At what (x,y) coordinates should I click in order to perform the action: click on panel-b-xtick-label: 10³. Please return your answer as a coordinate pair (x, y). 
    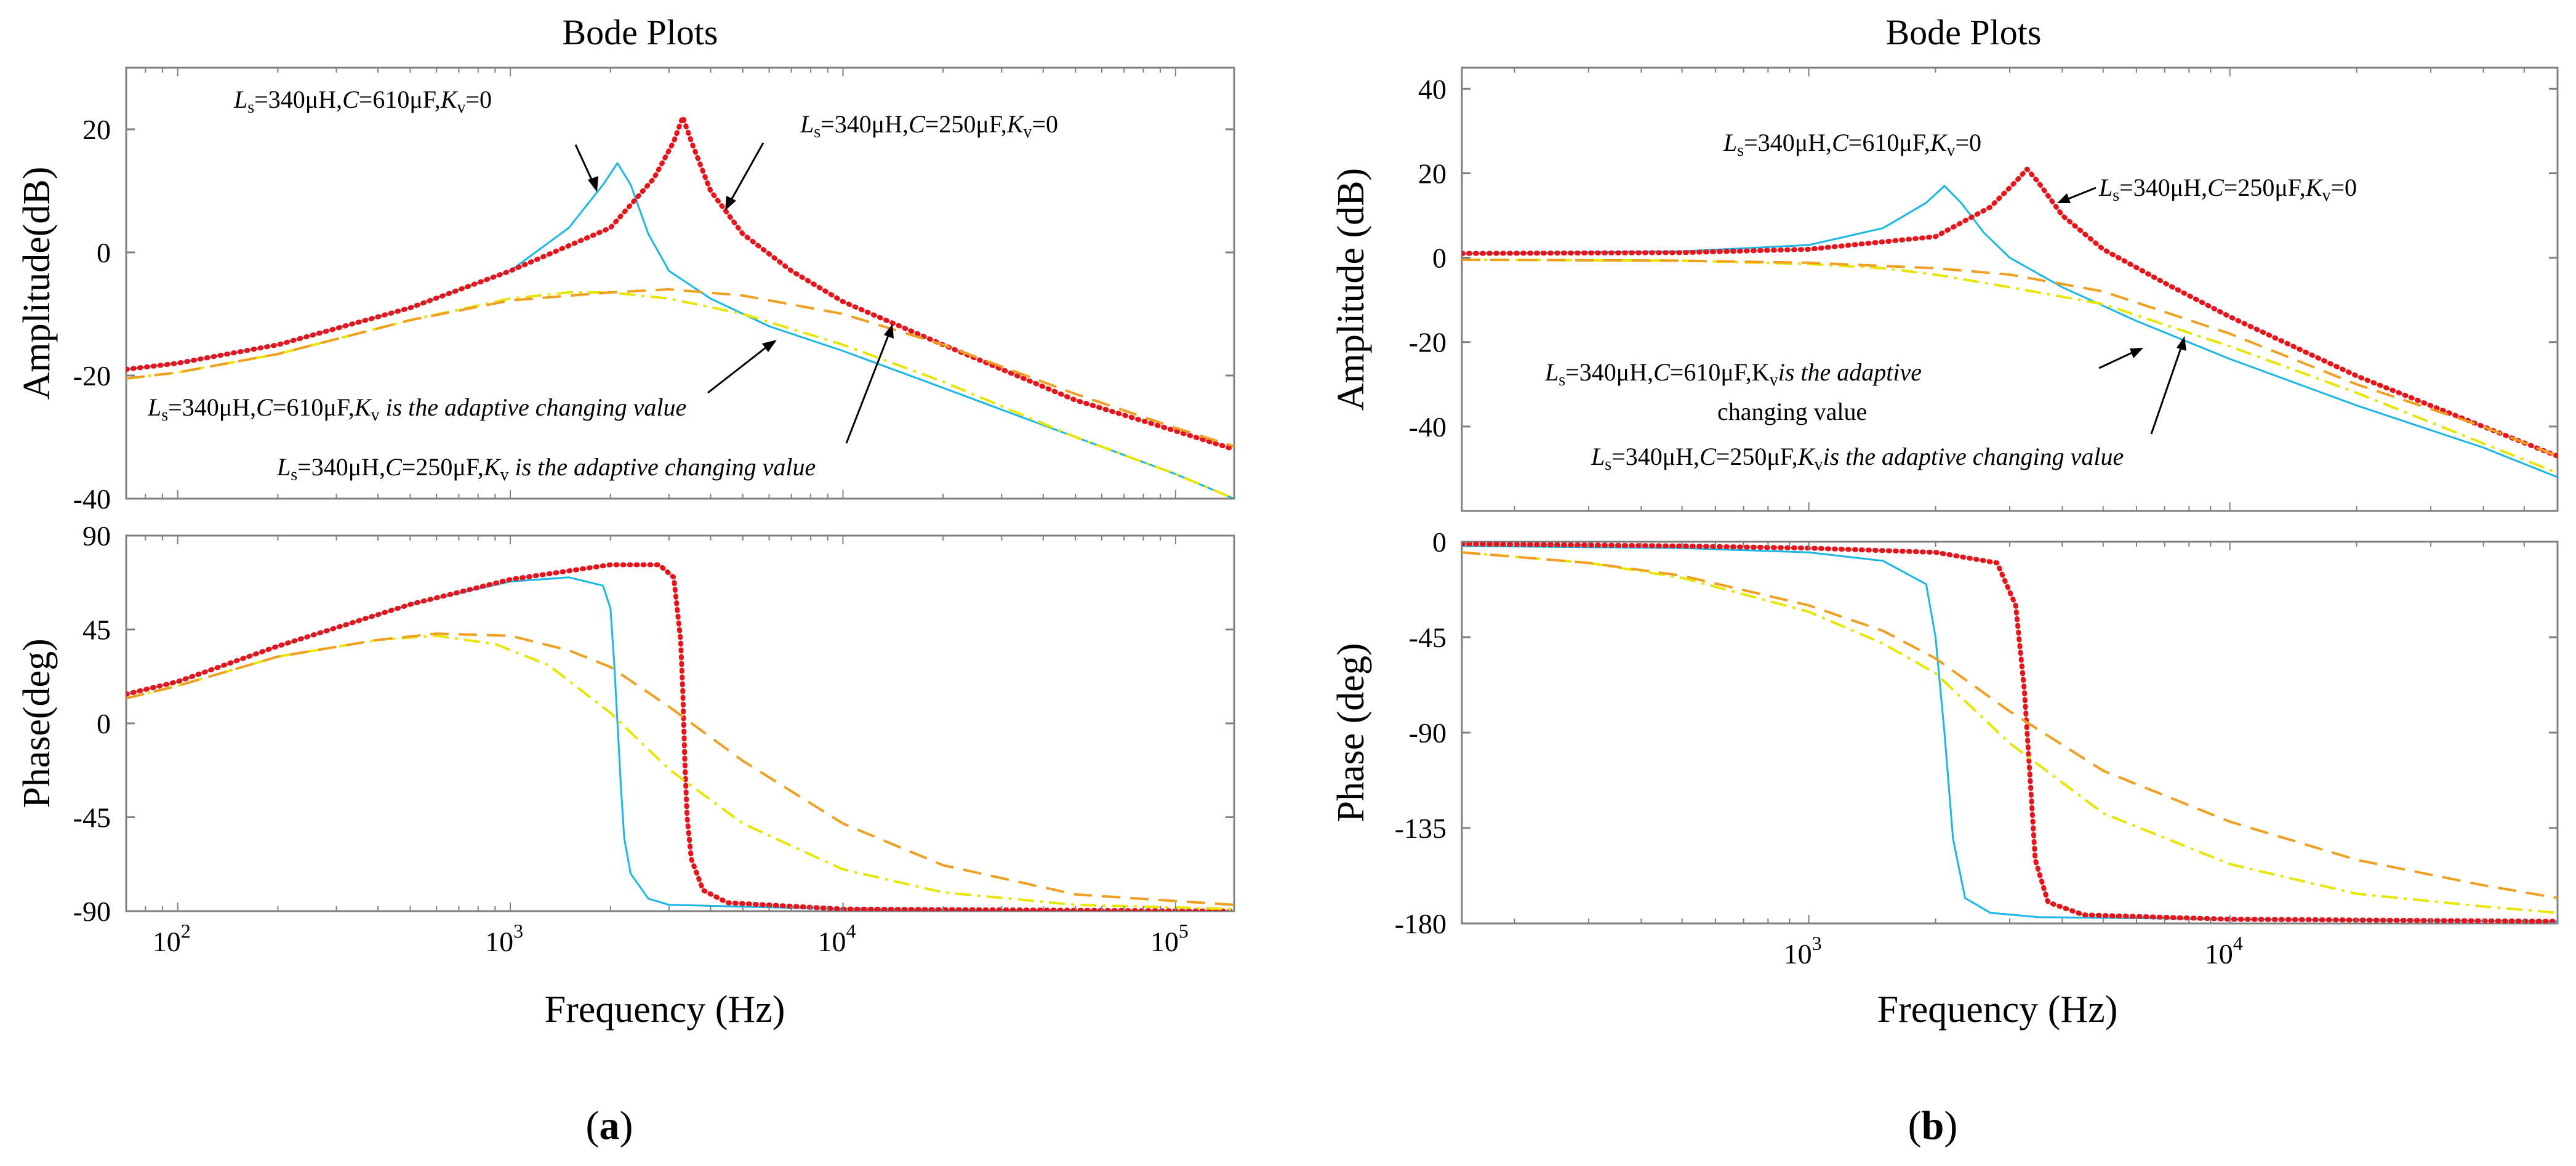
    Looking at the image, I should click on (1803, 951).